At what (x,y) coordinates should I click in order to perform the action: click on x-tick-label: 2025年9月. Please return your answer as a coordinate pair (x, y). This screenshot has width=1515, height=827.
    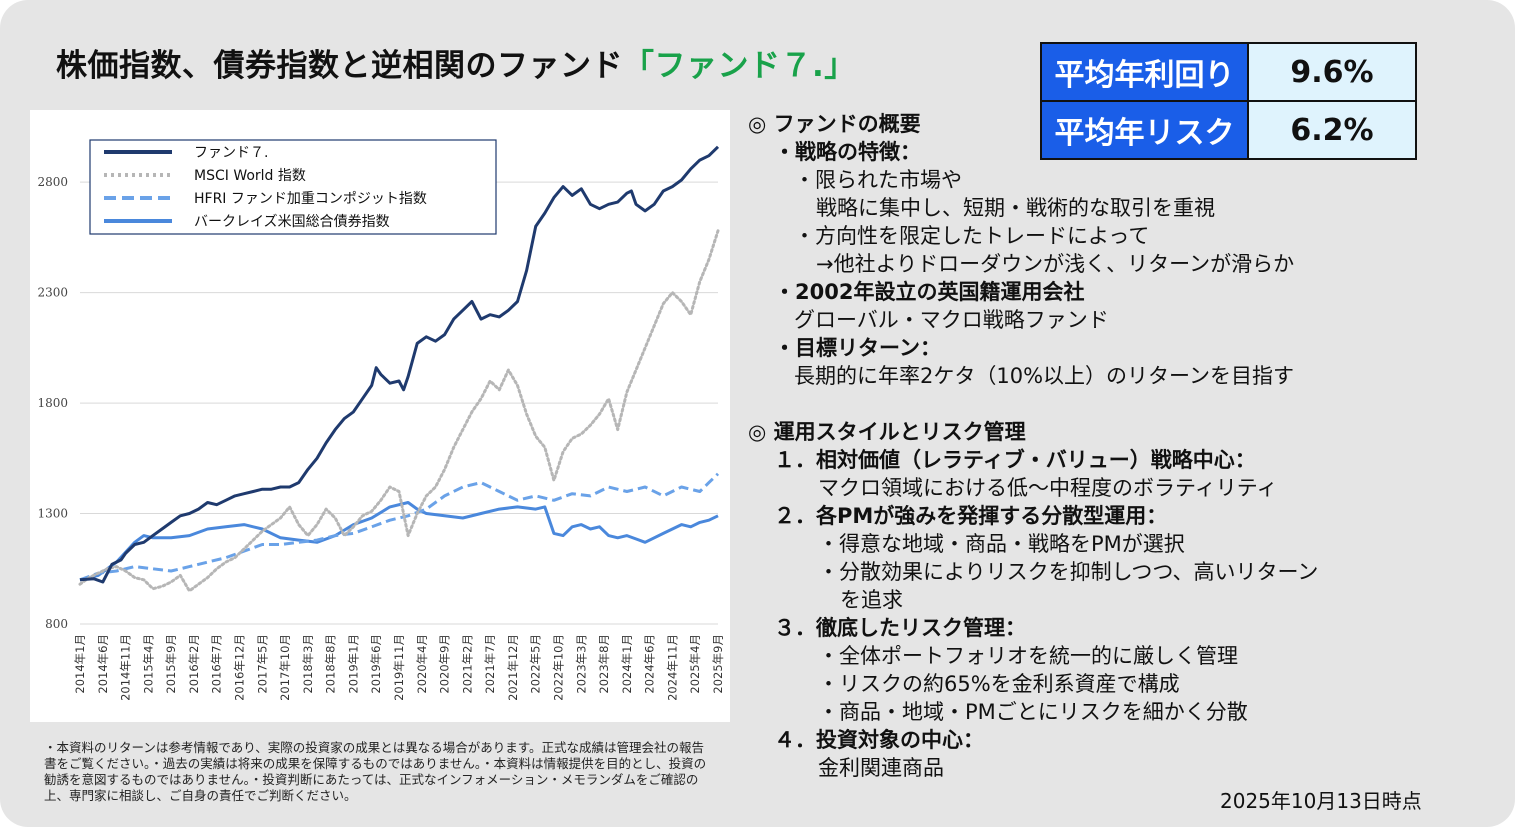
    Looking at the image, I should click on (718, 664).